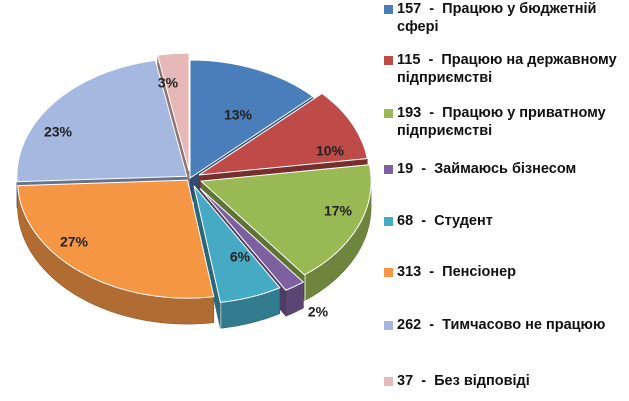 This screenshot has height=401, width=629. Describe the element at coordinates (407, 221) in the screenshot. I see `legend-count: 68` at that location.